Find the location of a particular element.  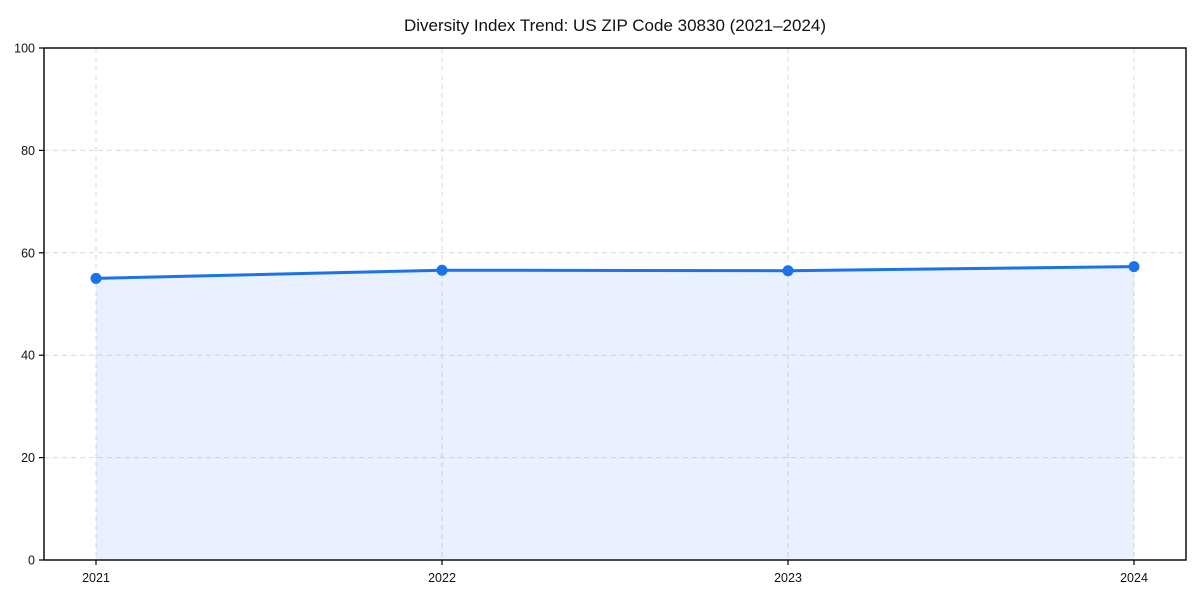

y-tick-label: 60 is located at coordinates (28, 253).